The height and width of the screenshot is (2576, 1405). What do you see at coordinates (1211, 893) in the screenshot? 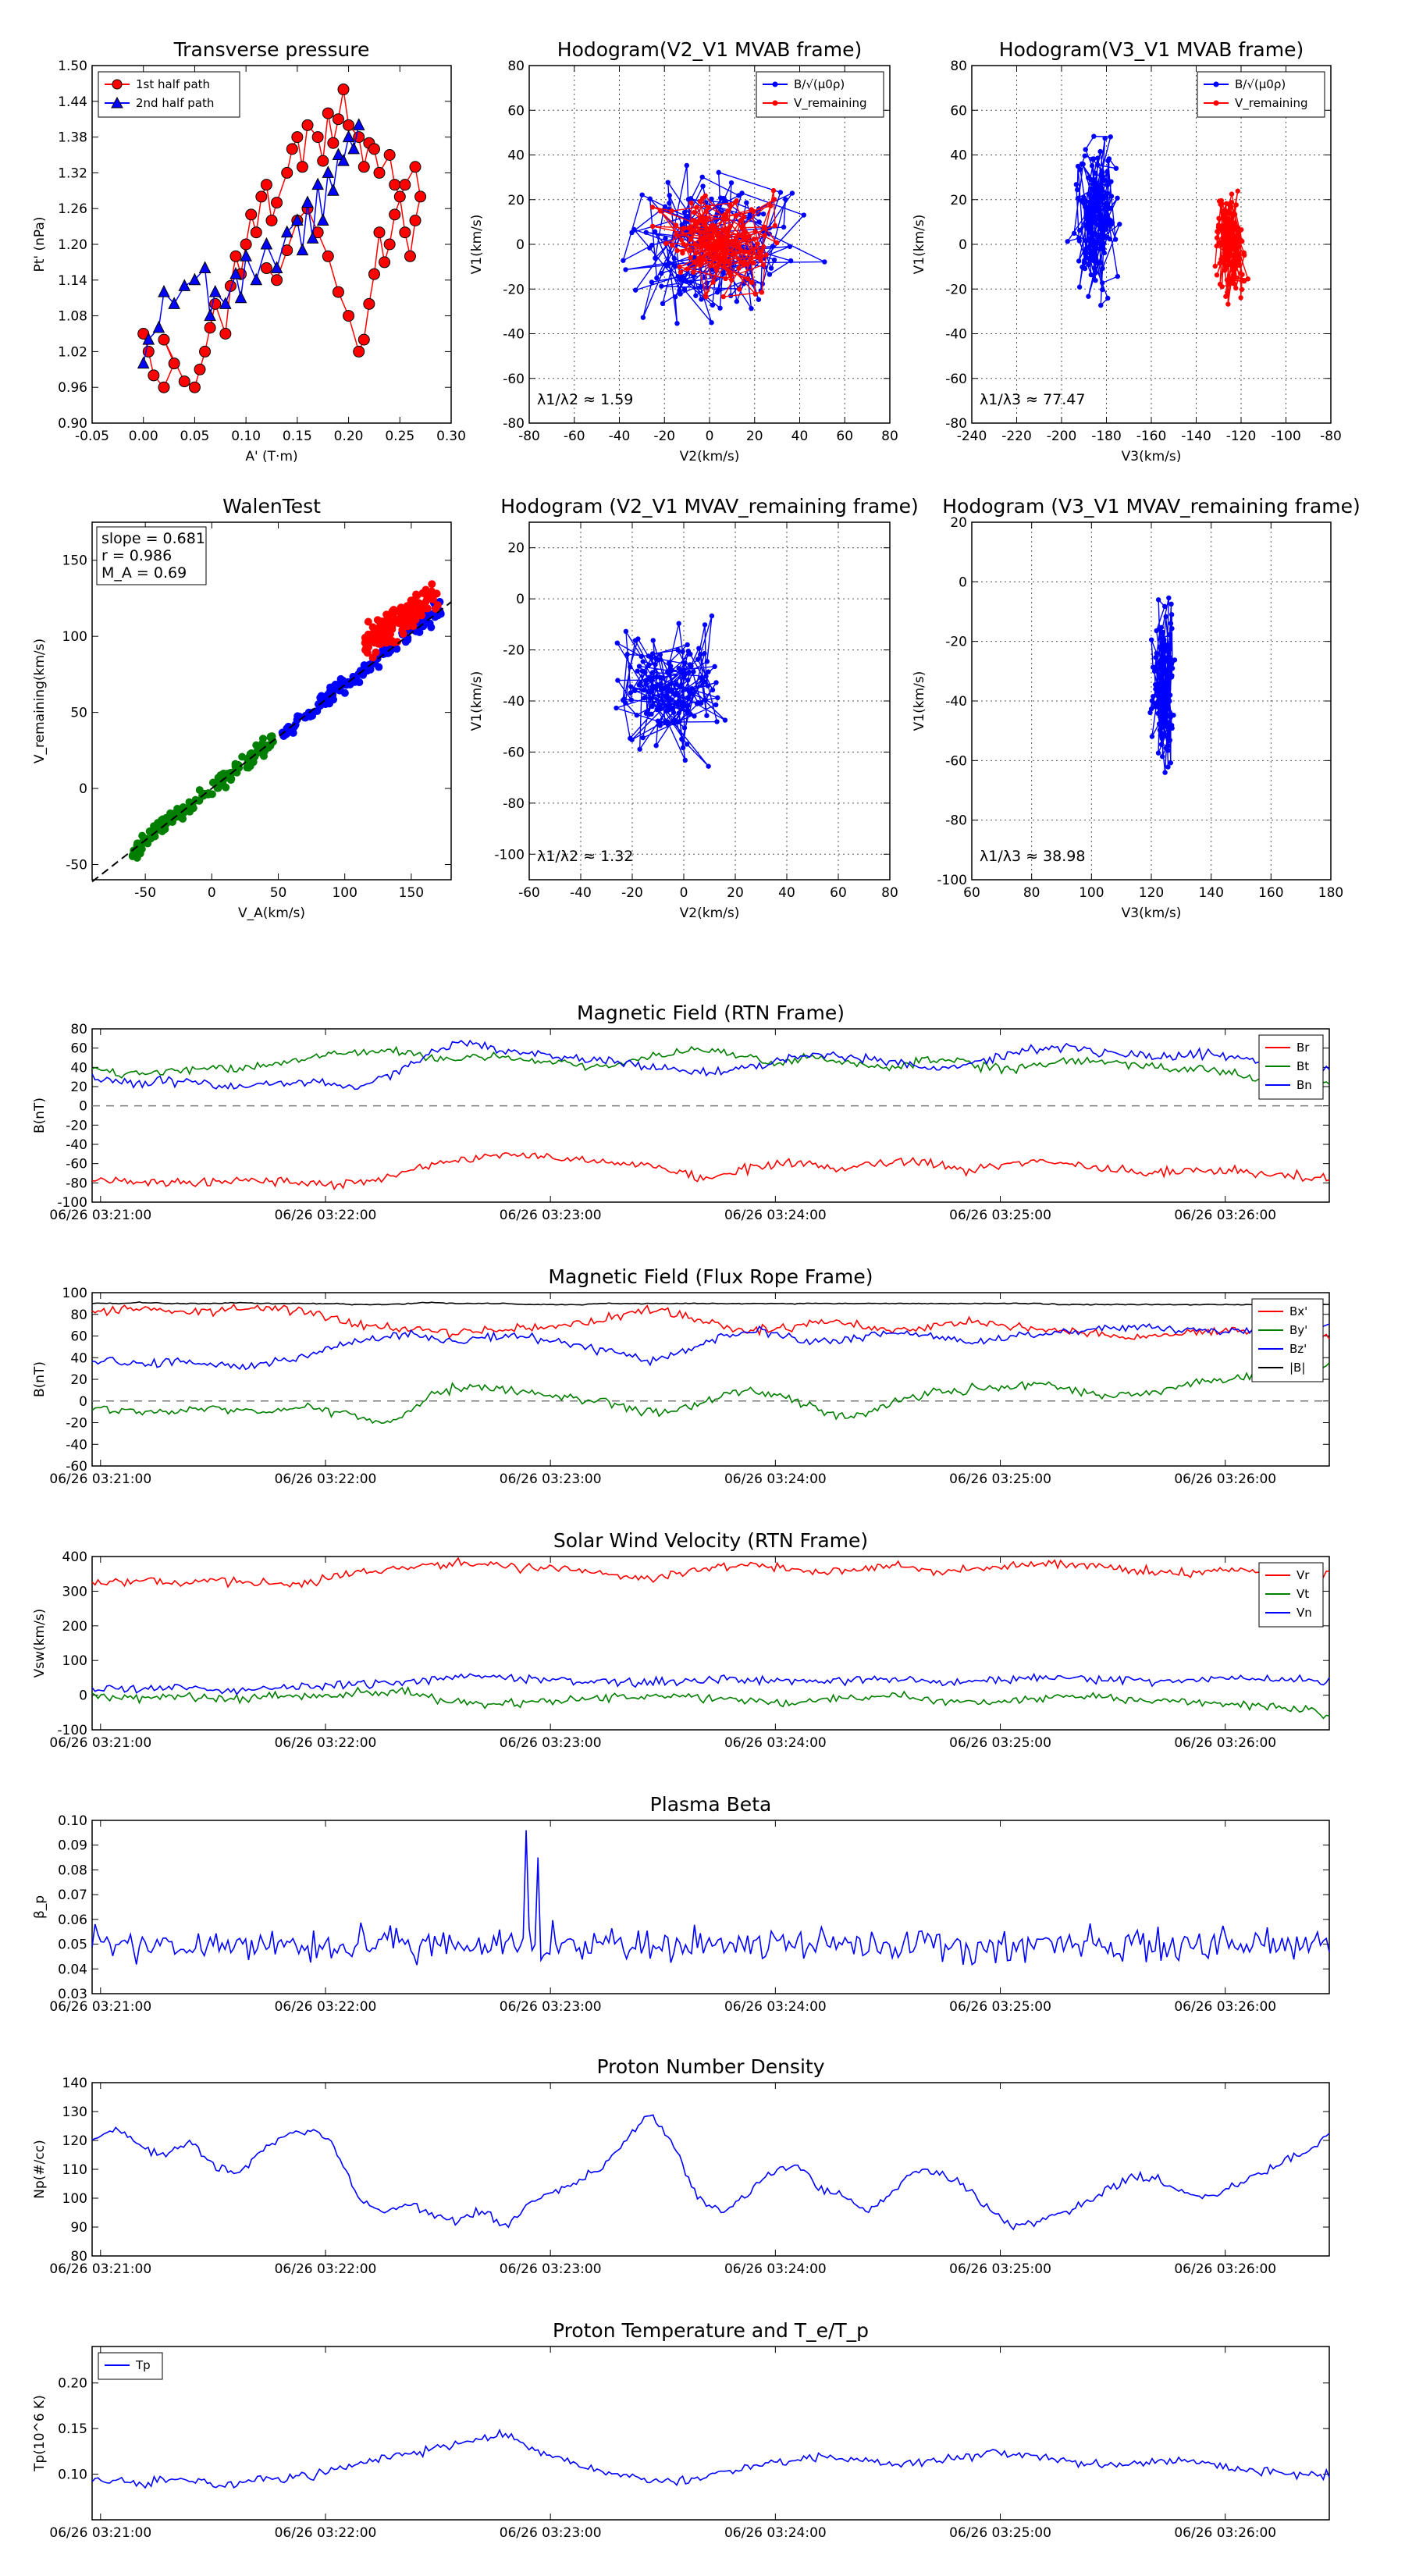
I see `hodogram_v3_v1_mvav-xtick-label: 140` at bounding box center [1211, 893].